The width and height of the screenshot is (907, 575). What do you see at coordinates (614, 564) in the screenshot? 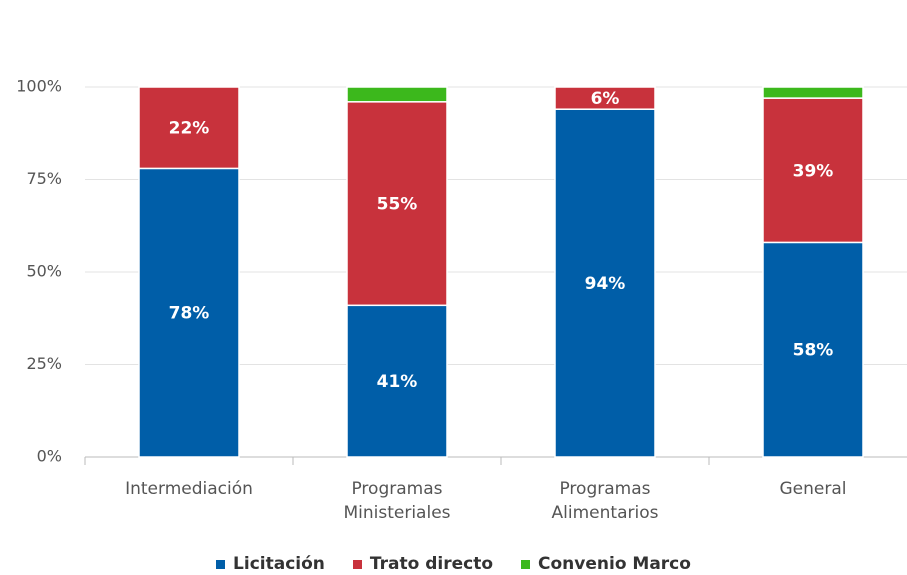
I see `legend-label: Convenio Marco` at bounding box center [614, 564].